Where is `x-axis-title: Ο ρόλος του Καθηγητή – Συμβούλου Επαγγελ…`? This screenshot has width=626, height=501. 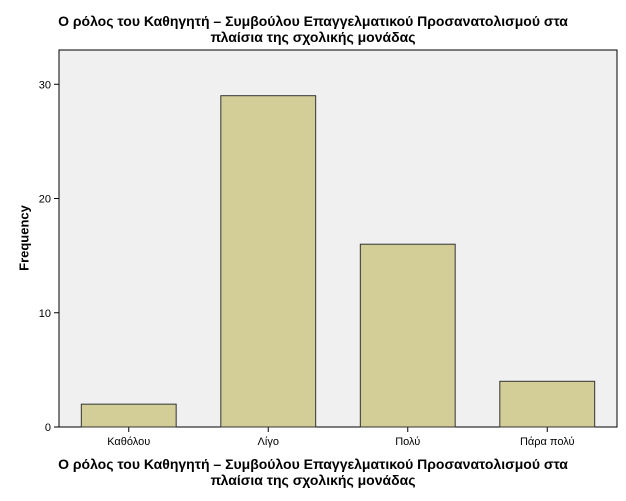
x-axis-title: Ο ρόλος του Καθηγητή – Συμβούλου Επαγγελ… is located at coordinates (313, 472).